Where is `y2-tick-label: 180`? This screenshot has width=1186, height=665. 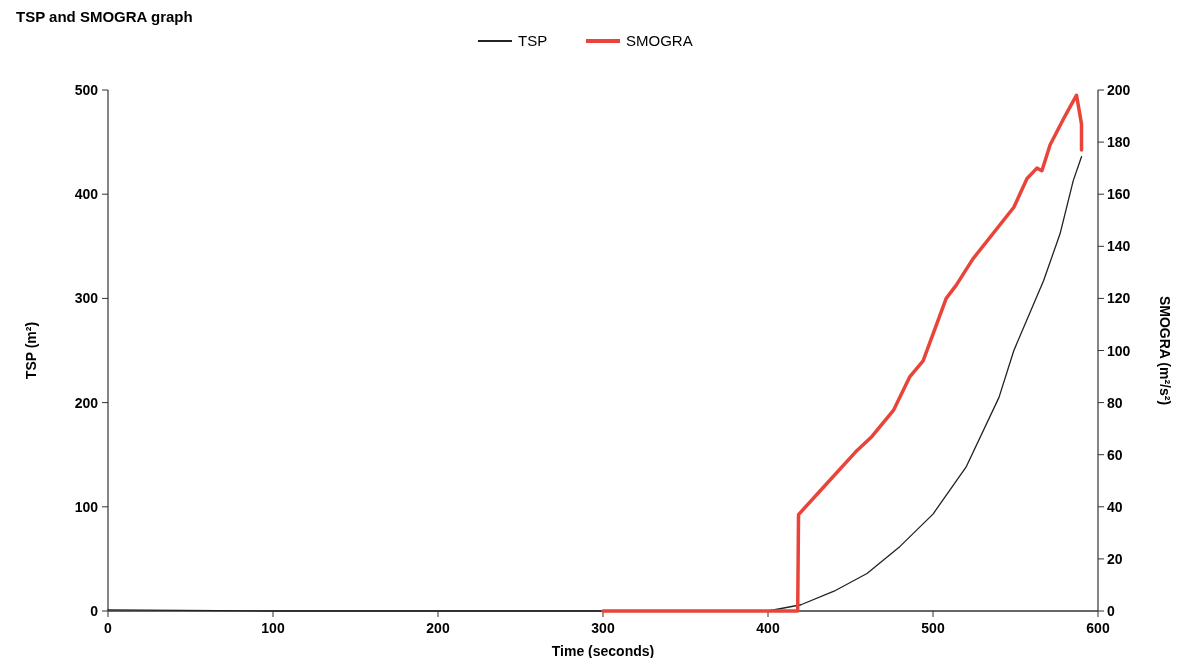 y2-tick-label: 180 is located at coordinates (1119, 142).